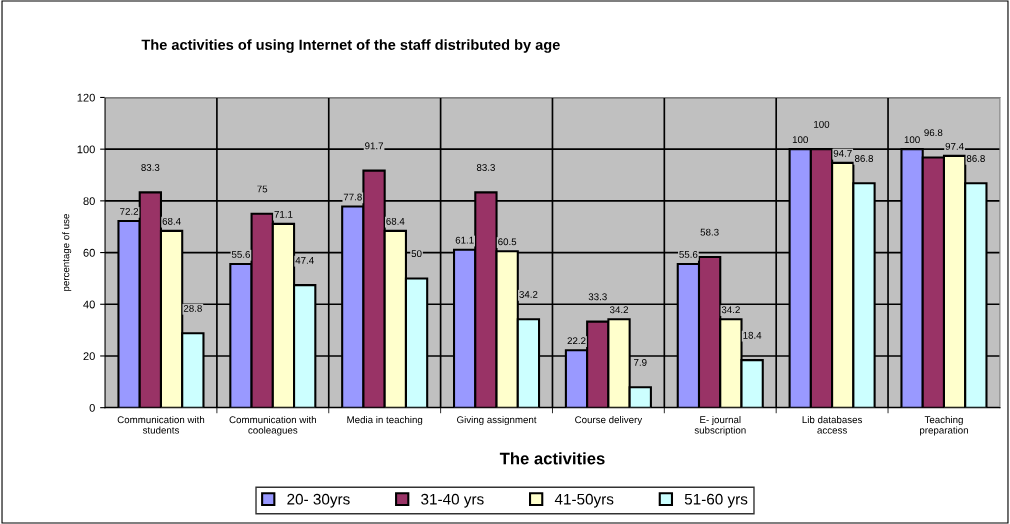  I want to click on data-label: 75, so click(262, 189).